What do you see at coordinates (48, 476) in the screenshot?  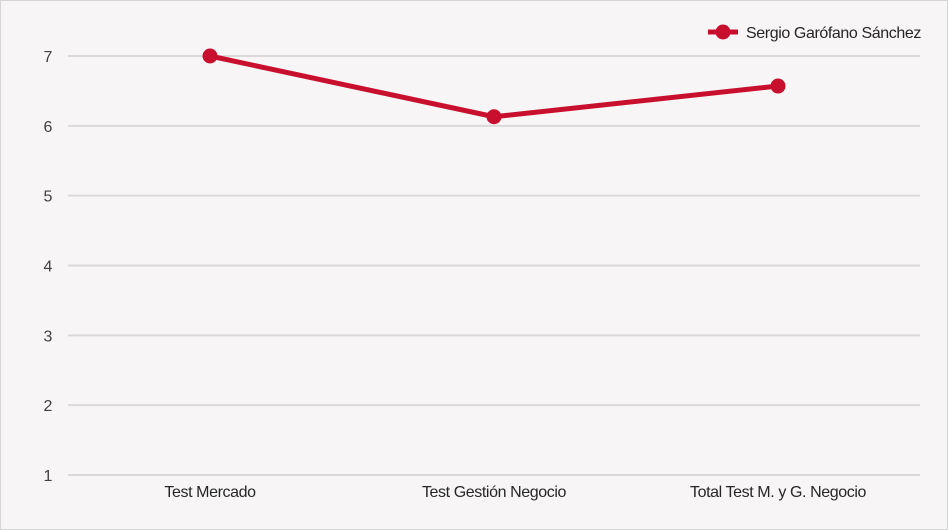 I see `y-tick-label: 1` at bounding box center [48, 476].